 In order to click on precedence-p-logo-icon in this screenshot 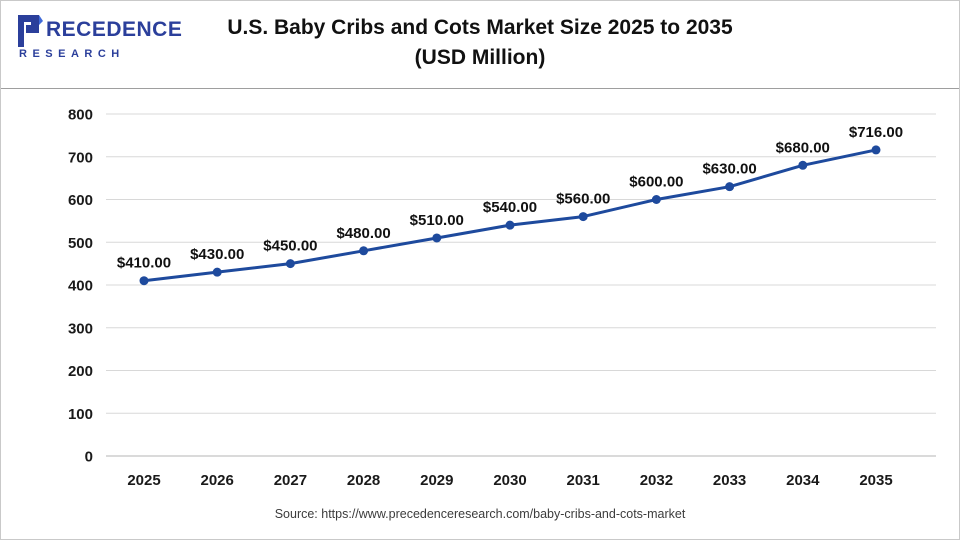, I will do `click(30, 31)`.